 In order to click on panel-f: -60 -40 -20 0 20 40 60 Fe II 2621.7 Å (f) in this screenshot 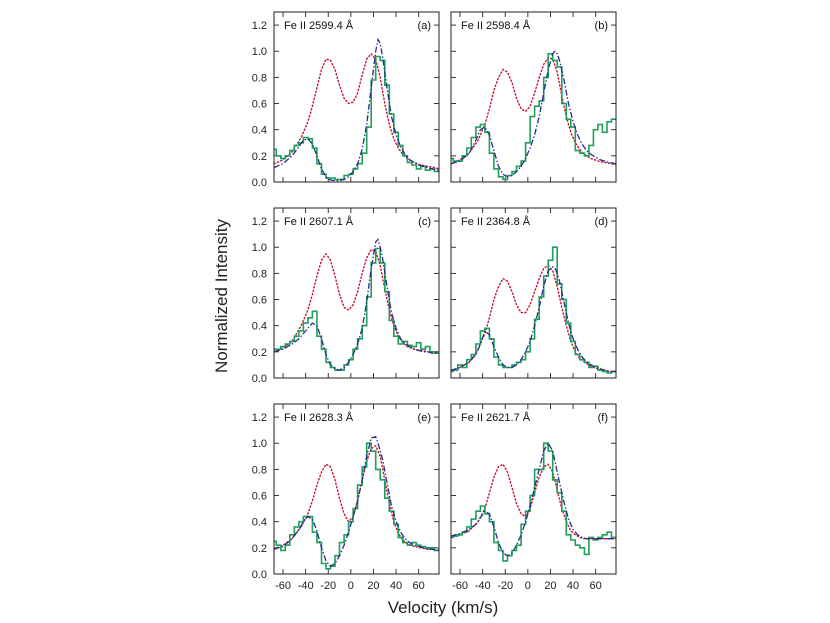, I will do `click(533, 497)`.